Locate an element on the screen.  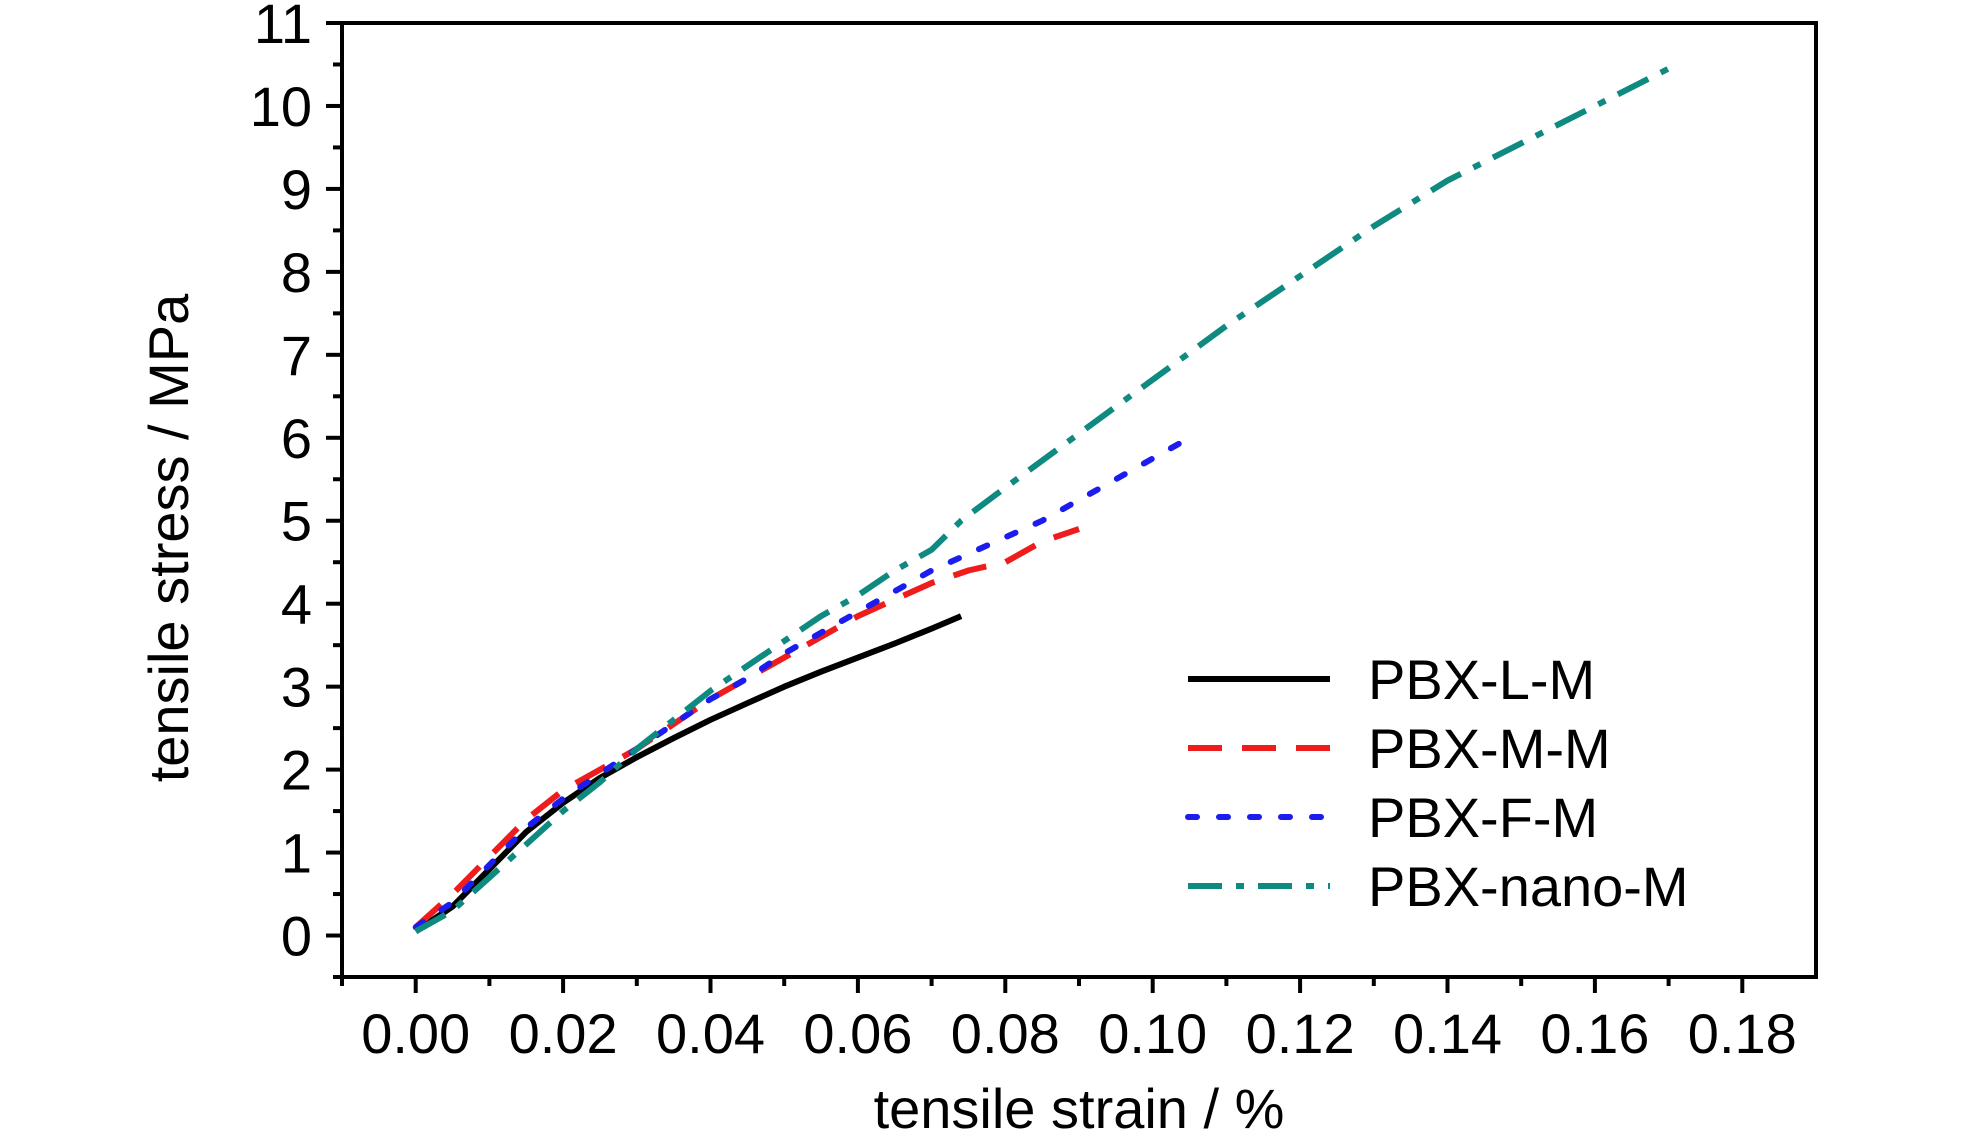
y-tick-label: 7 is located at coordinates (296, 355).